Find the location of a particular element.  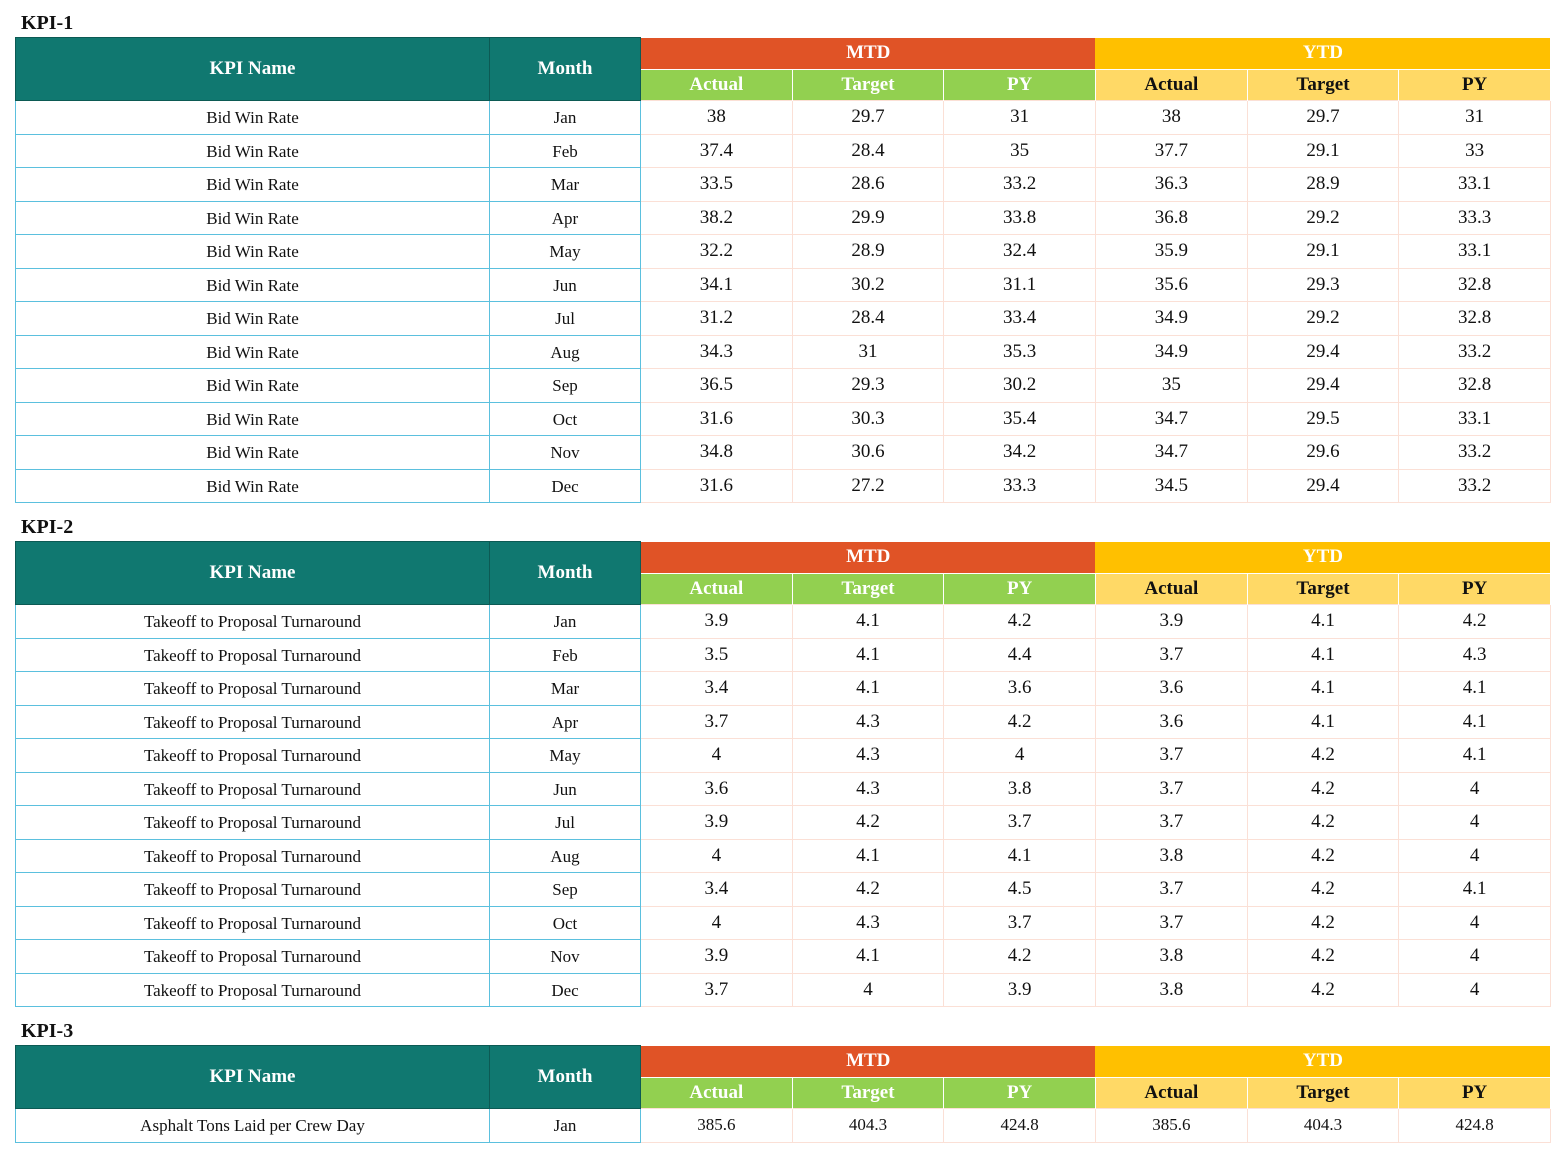

mtd-target-cell: 4.2 is located at coordinates (868, 822).